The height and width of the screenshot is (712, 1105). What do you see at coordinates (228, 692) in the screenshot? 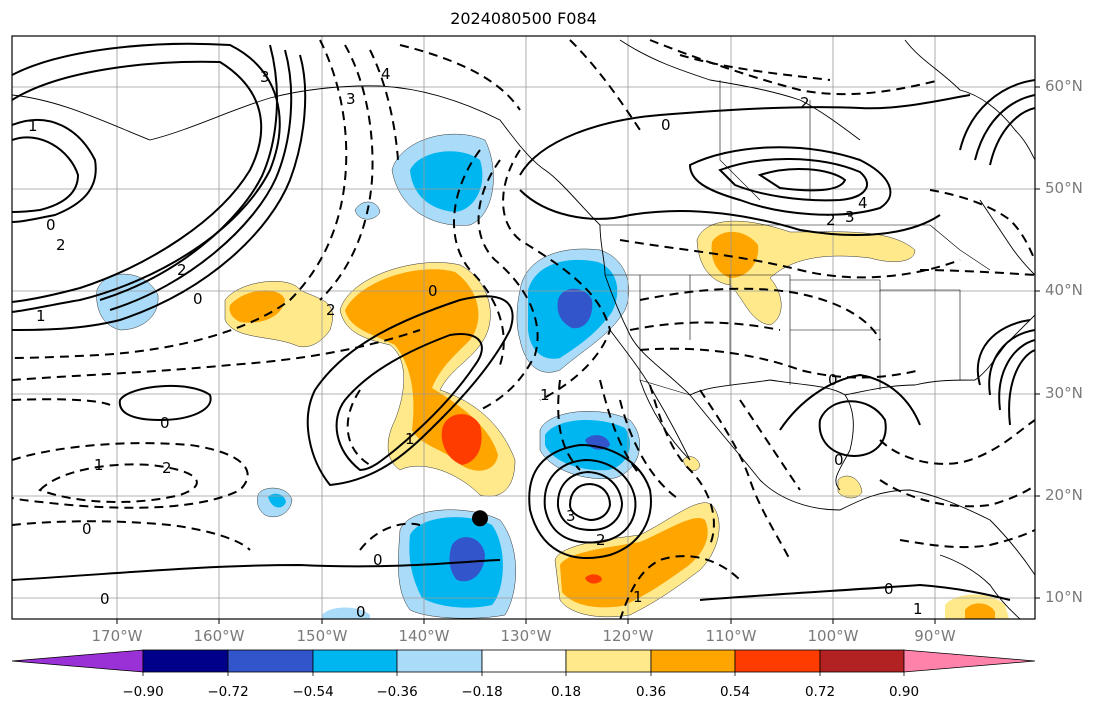
I see `colorbar-tick-label: −0.72` at bounding box center [228, 692].